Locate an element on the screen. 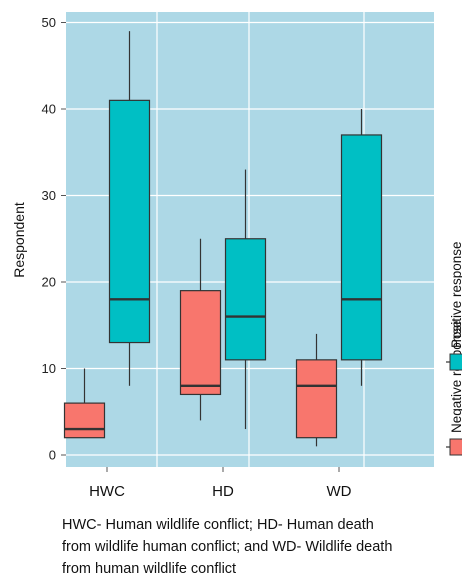 Image resolution: width=462 pixels, height=588 pixels. box-hd-negative is located at coordinates (200, 329).